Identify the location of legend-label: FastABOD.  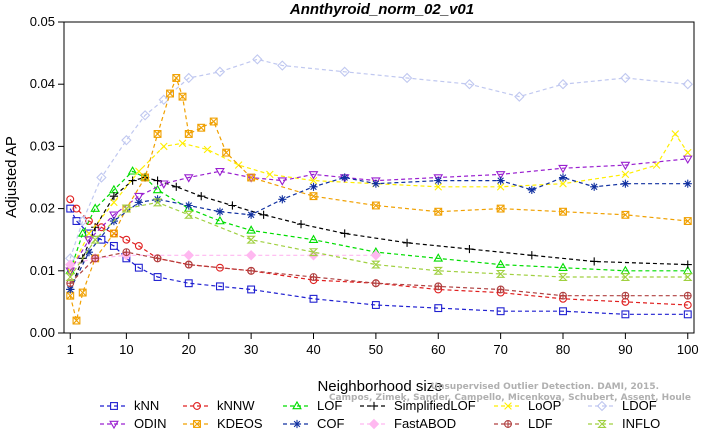
(425, 423).